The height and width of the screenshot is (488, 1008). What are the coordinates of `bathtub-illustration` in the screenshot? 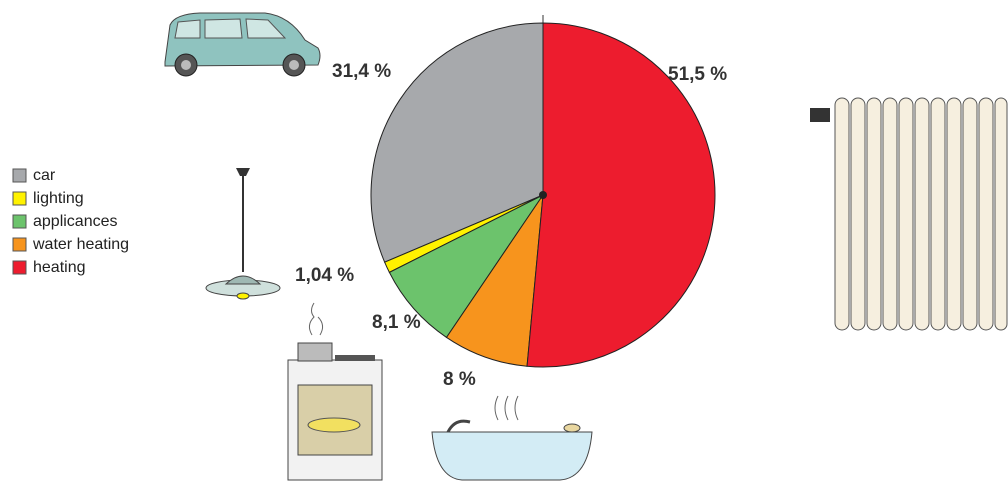 It's located at (512, 438).